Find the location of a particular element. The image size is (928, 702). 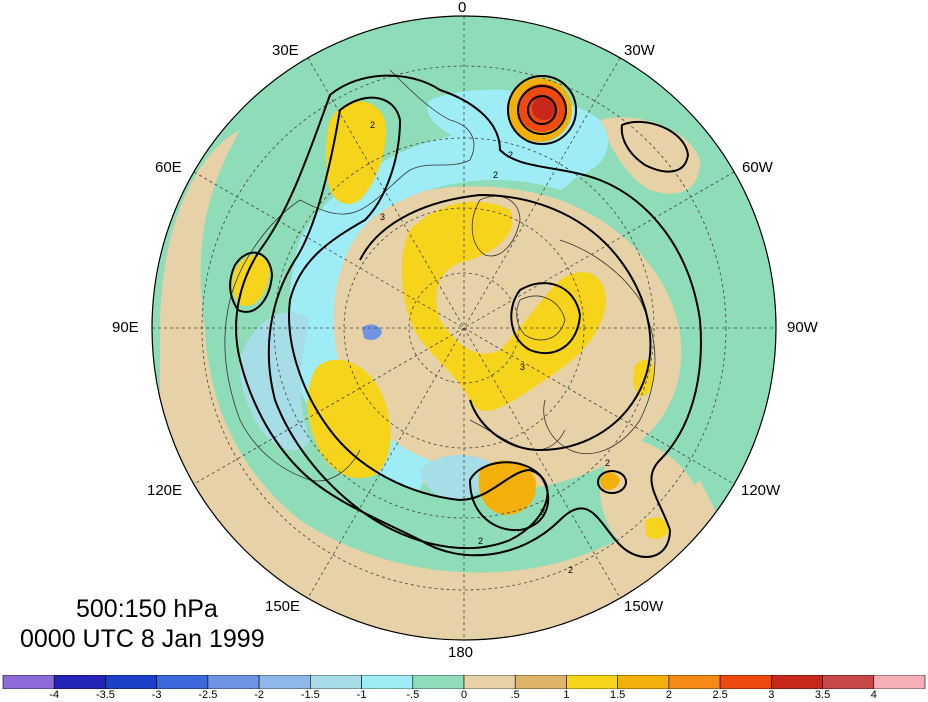

level-label: 500:150 hPa is located at coordinates (147, 609).